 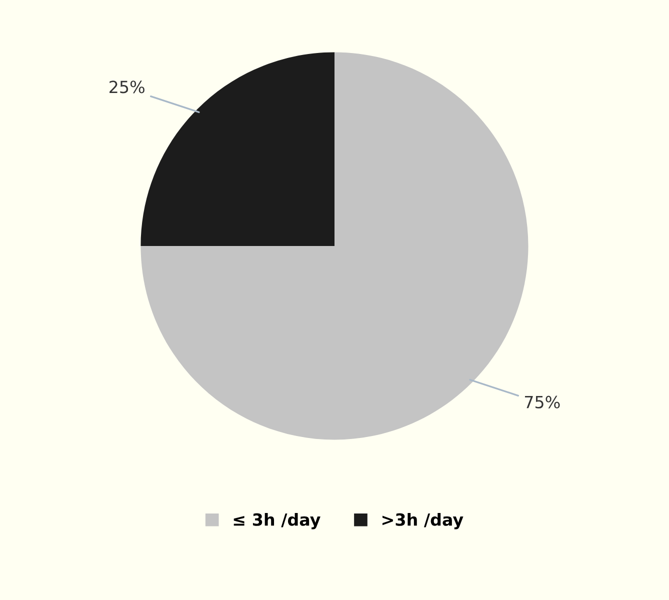 What do you see at coordinates (277, 521) in the screenshot?
I see `legend-label: ≤ 3h /day` at bounding box center [277, 521].